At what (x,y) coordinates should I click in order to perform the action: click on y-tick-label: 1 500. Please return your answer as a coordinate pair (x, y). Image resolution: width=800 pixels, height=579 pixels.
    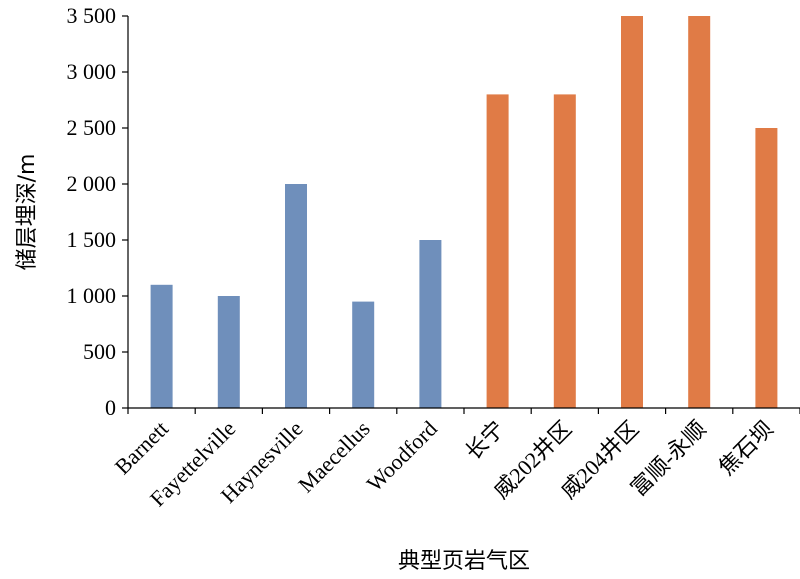
    Looking at the image, I should click on (92, 239).